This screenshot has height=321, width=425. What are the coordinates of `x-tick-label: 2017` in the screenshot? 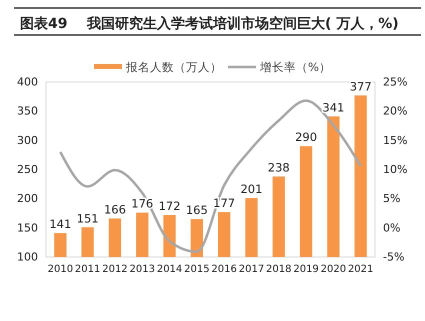 It's located at (251, 270).